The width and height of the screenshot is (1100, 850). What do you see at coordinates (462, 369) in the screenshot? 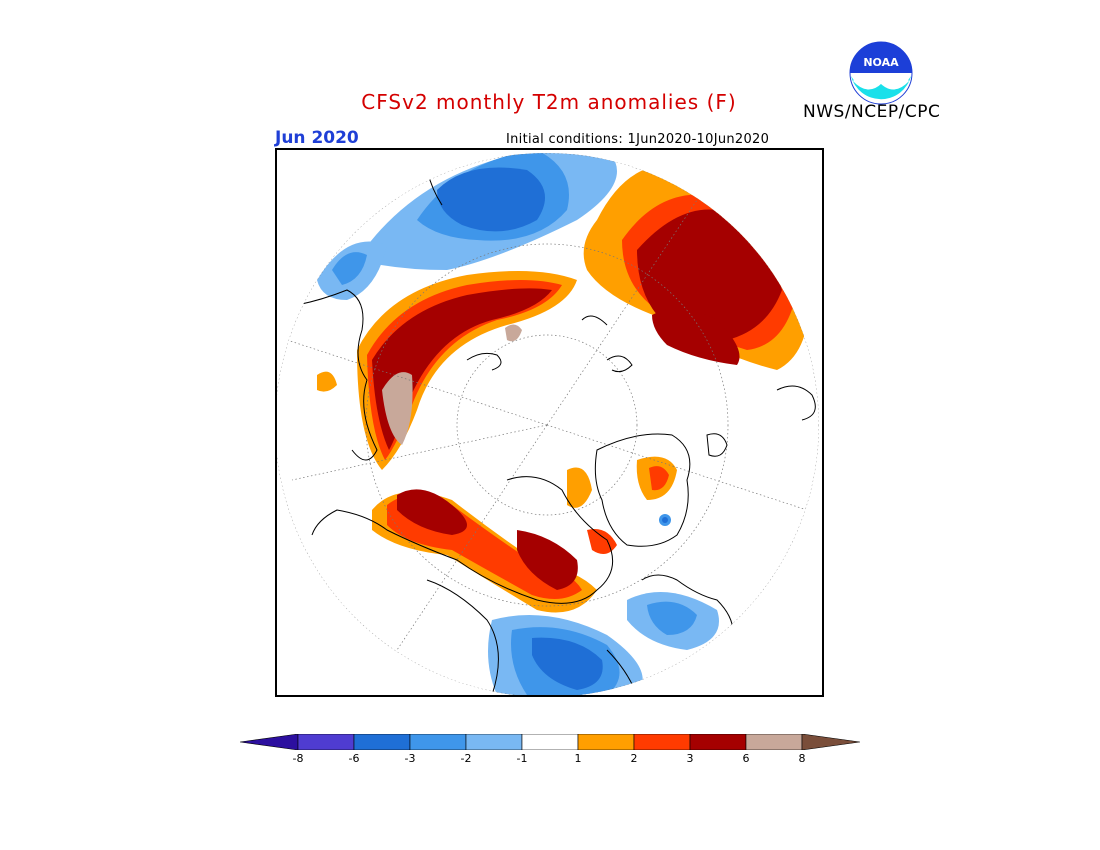
I see `anomaly-darkred-west-russia` at bounding box center [462, 369].